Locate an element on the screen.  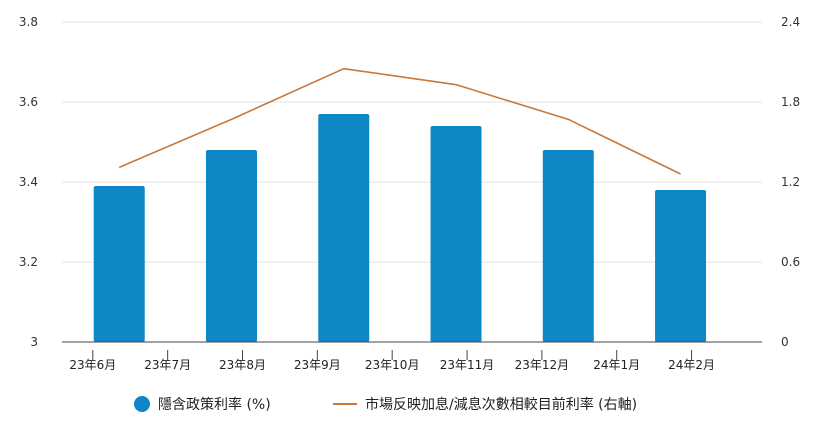
x-tick-label: 23年11月 is located at coordinates (467, 365).